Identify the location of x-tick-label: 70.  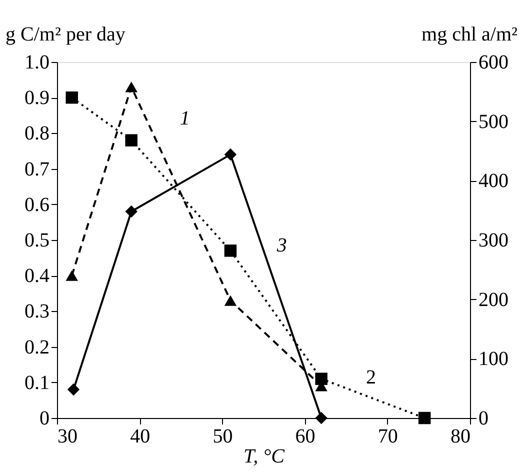
(388, 437).